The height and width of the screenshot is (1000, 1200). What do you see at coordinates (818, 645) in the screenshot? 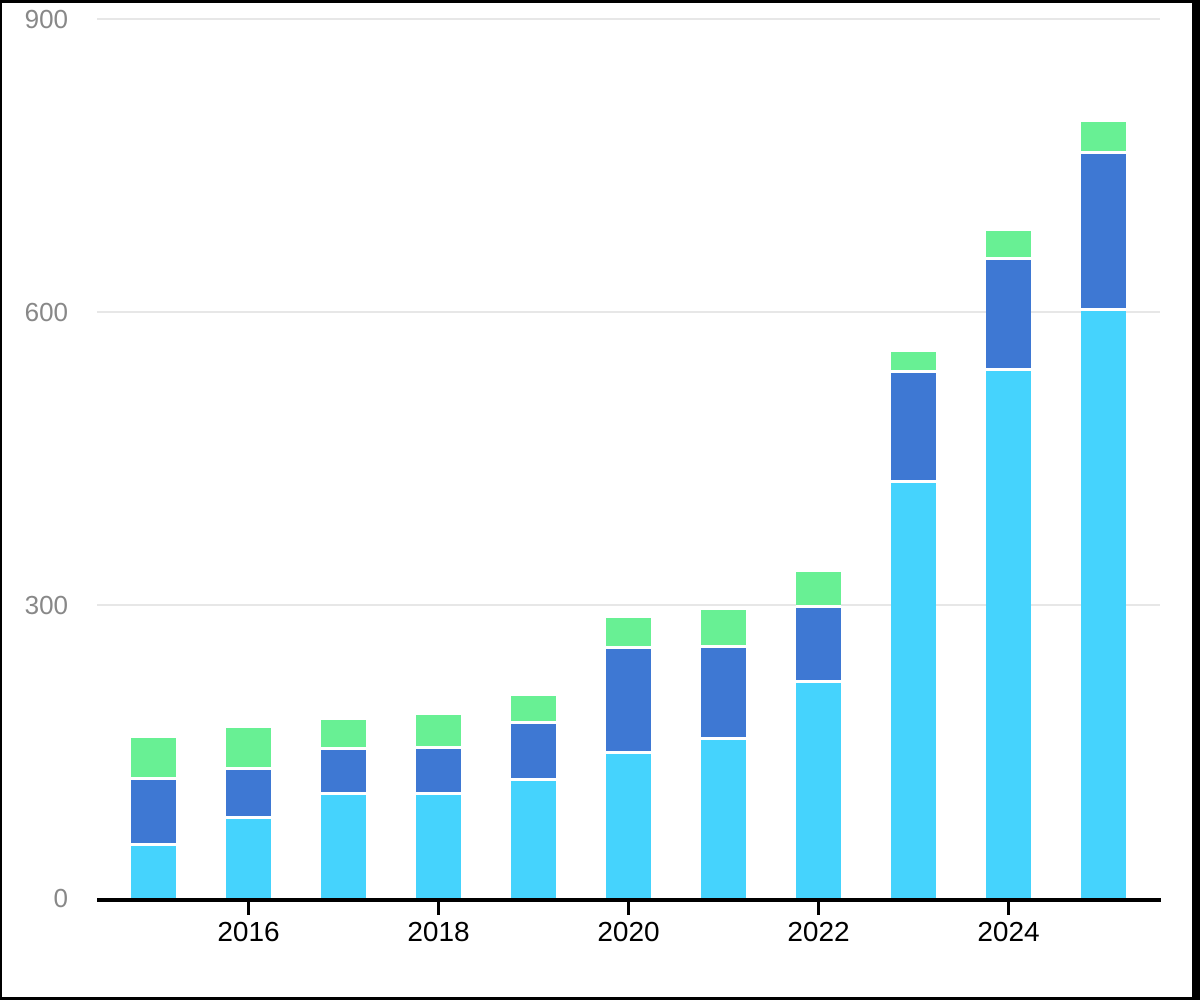
I see `bar-2022-middle-segment` at bounding box center [818, 645].